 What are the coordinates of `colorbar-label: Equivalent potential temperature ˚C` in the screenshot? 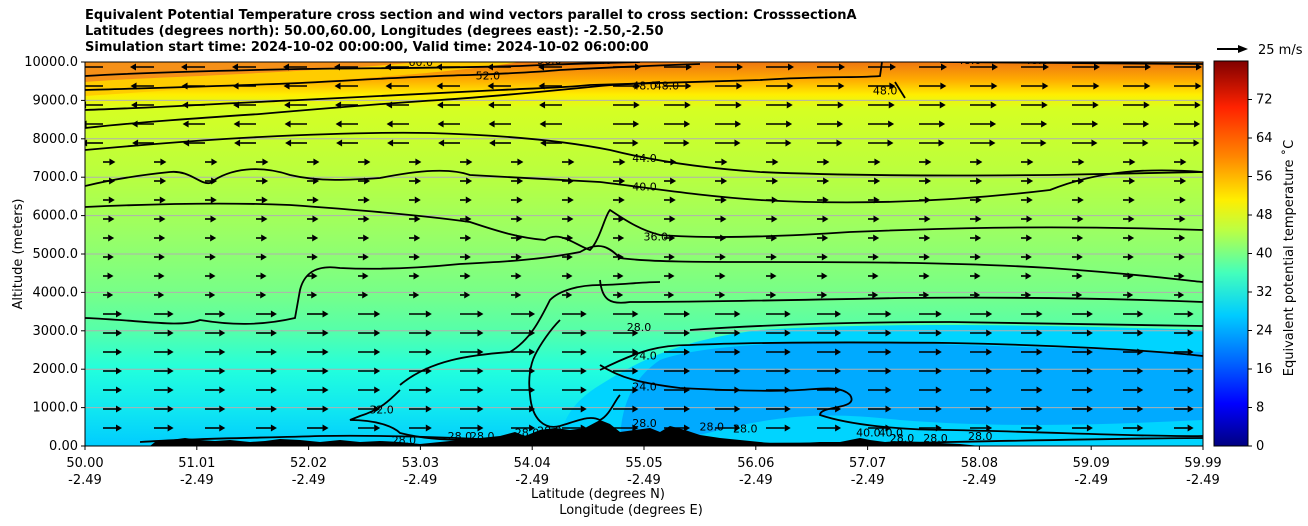 It's located at (1289, 258).